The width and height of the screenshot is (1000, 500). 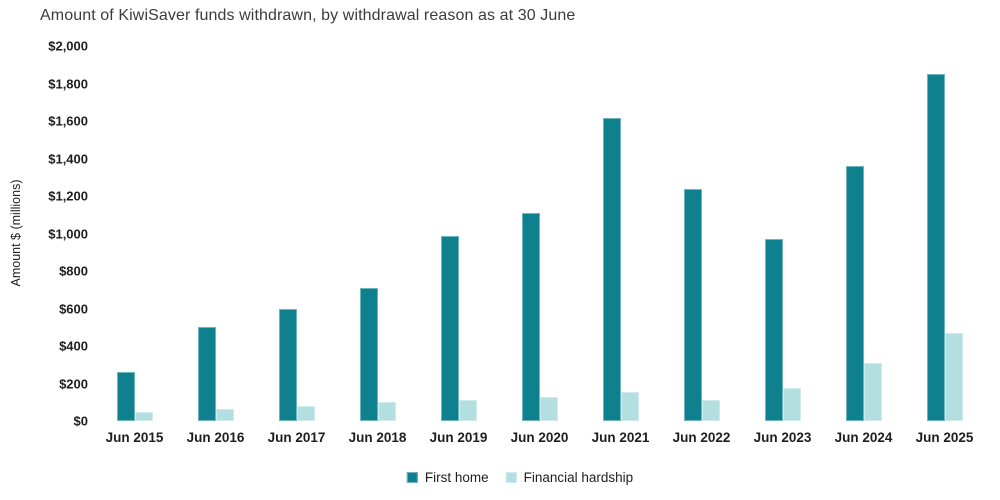 I want to click on y-axis-tick-label: $200, so click(x=73, y=383).